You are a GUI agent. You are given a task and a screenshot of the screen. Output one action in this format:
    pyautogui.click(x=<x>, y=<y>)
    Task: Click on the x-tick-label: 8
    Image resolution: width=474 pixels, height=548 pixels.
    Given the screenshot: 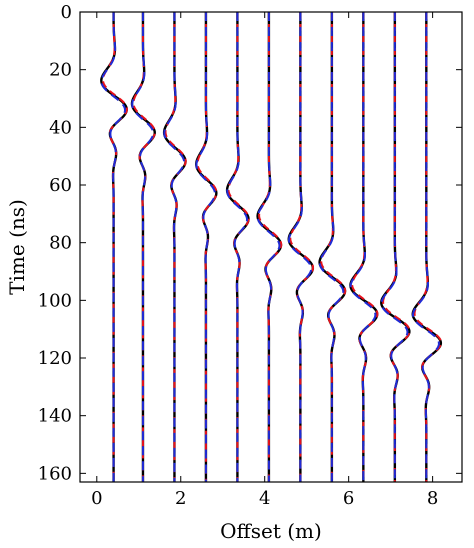 What is the action you would take?
    pyautogui.click(x=432, y=498)
    